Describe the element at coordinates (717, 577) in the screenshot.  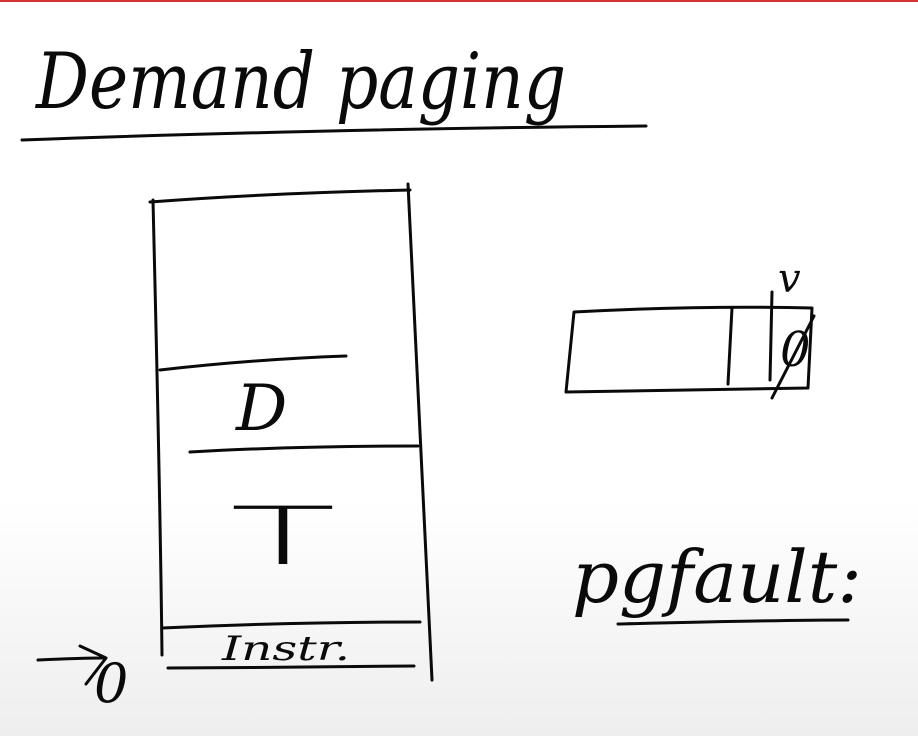
I see `pgfault-label: pgfault:` at that location.